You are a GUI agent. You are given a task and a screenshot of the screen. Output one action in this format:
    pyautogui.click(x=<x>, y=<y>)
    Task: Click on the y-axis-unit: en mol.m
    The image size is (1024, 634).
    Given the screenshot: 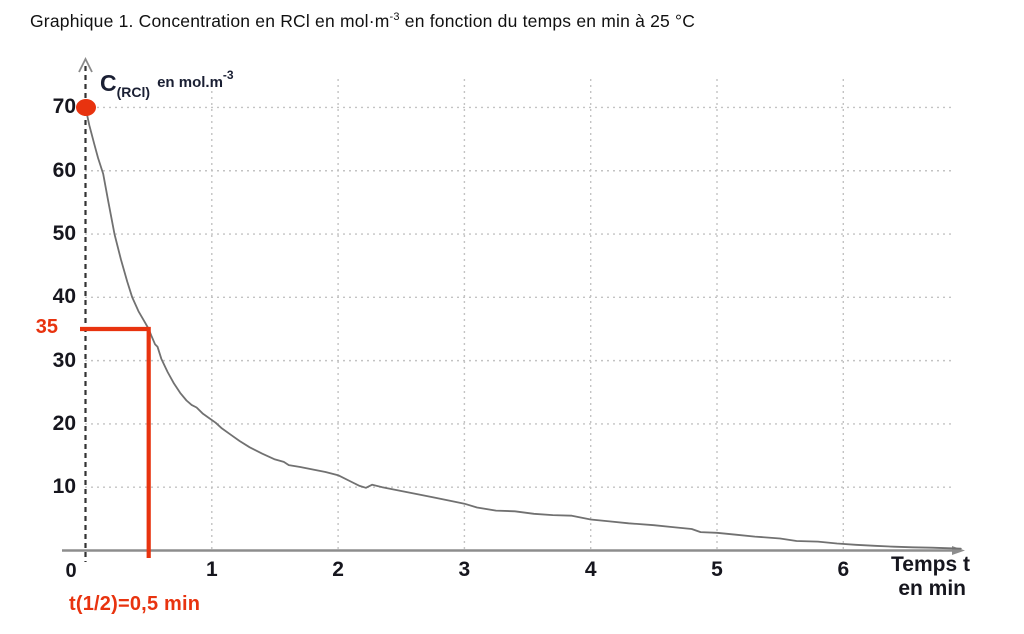 What is the action you would take?
    pyautogui.click(x=190, y=82)
    